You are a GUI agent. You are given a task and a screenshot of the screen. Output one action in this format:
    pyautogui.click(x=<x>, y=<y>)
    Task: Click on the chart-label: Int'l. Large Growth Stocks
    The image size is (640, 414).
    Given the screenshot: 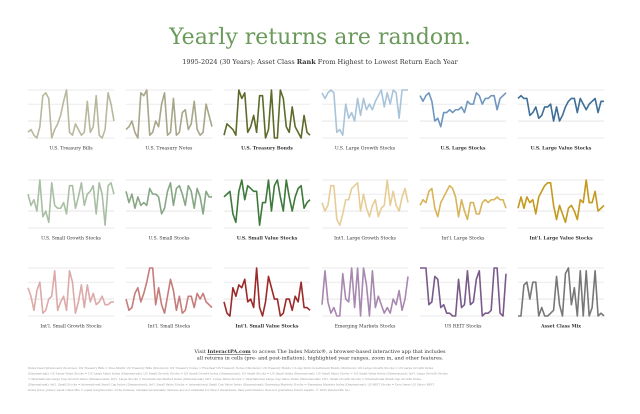 What is the action you would take?
    pyautogui.click(x=365, y=239)
    